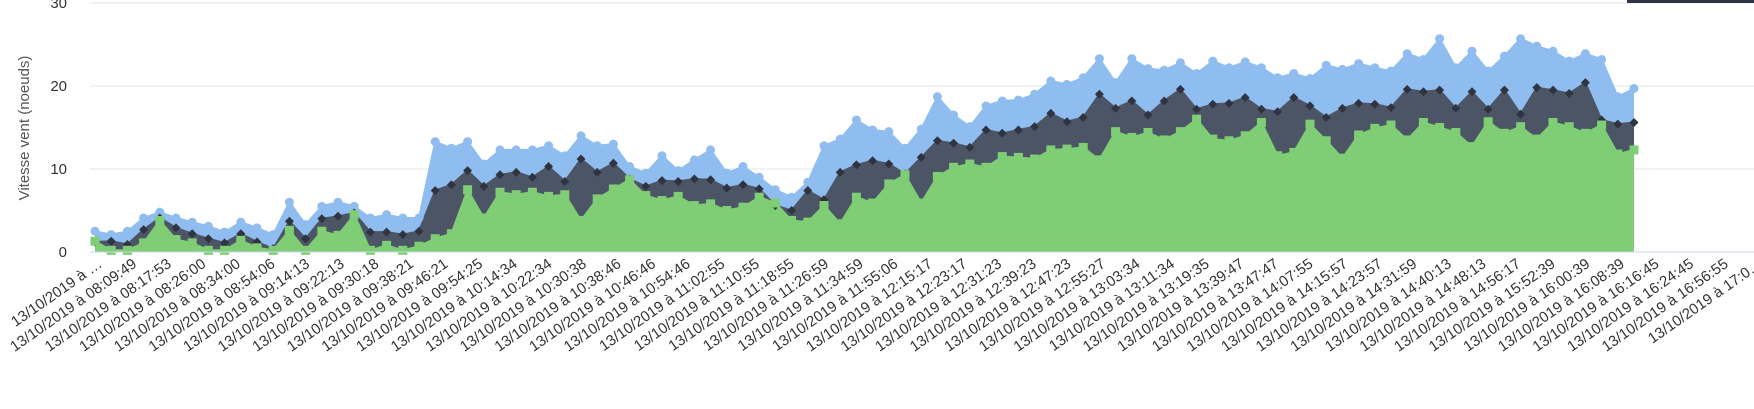 Image resolution: width=1754 pixels, height=409 pixels. Describe the element at coordinates (63, 252) in the screenshot. I see `y-tick-label: 0` at that location.